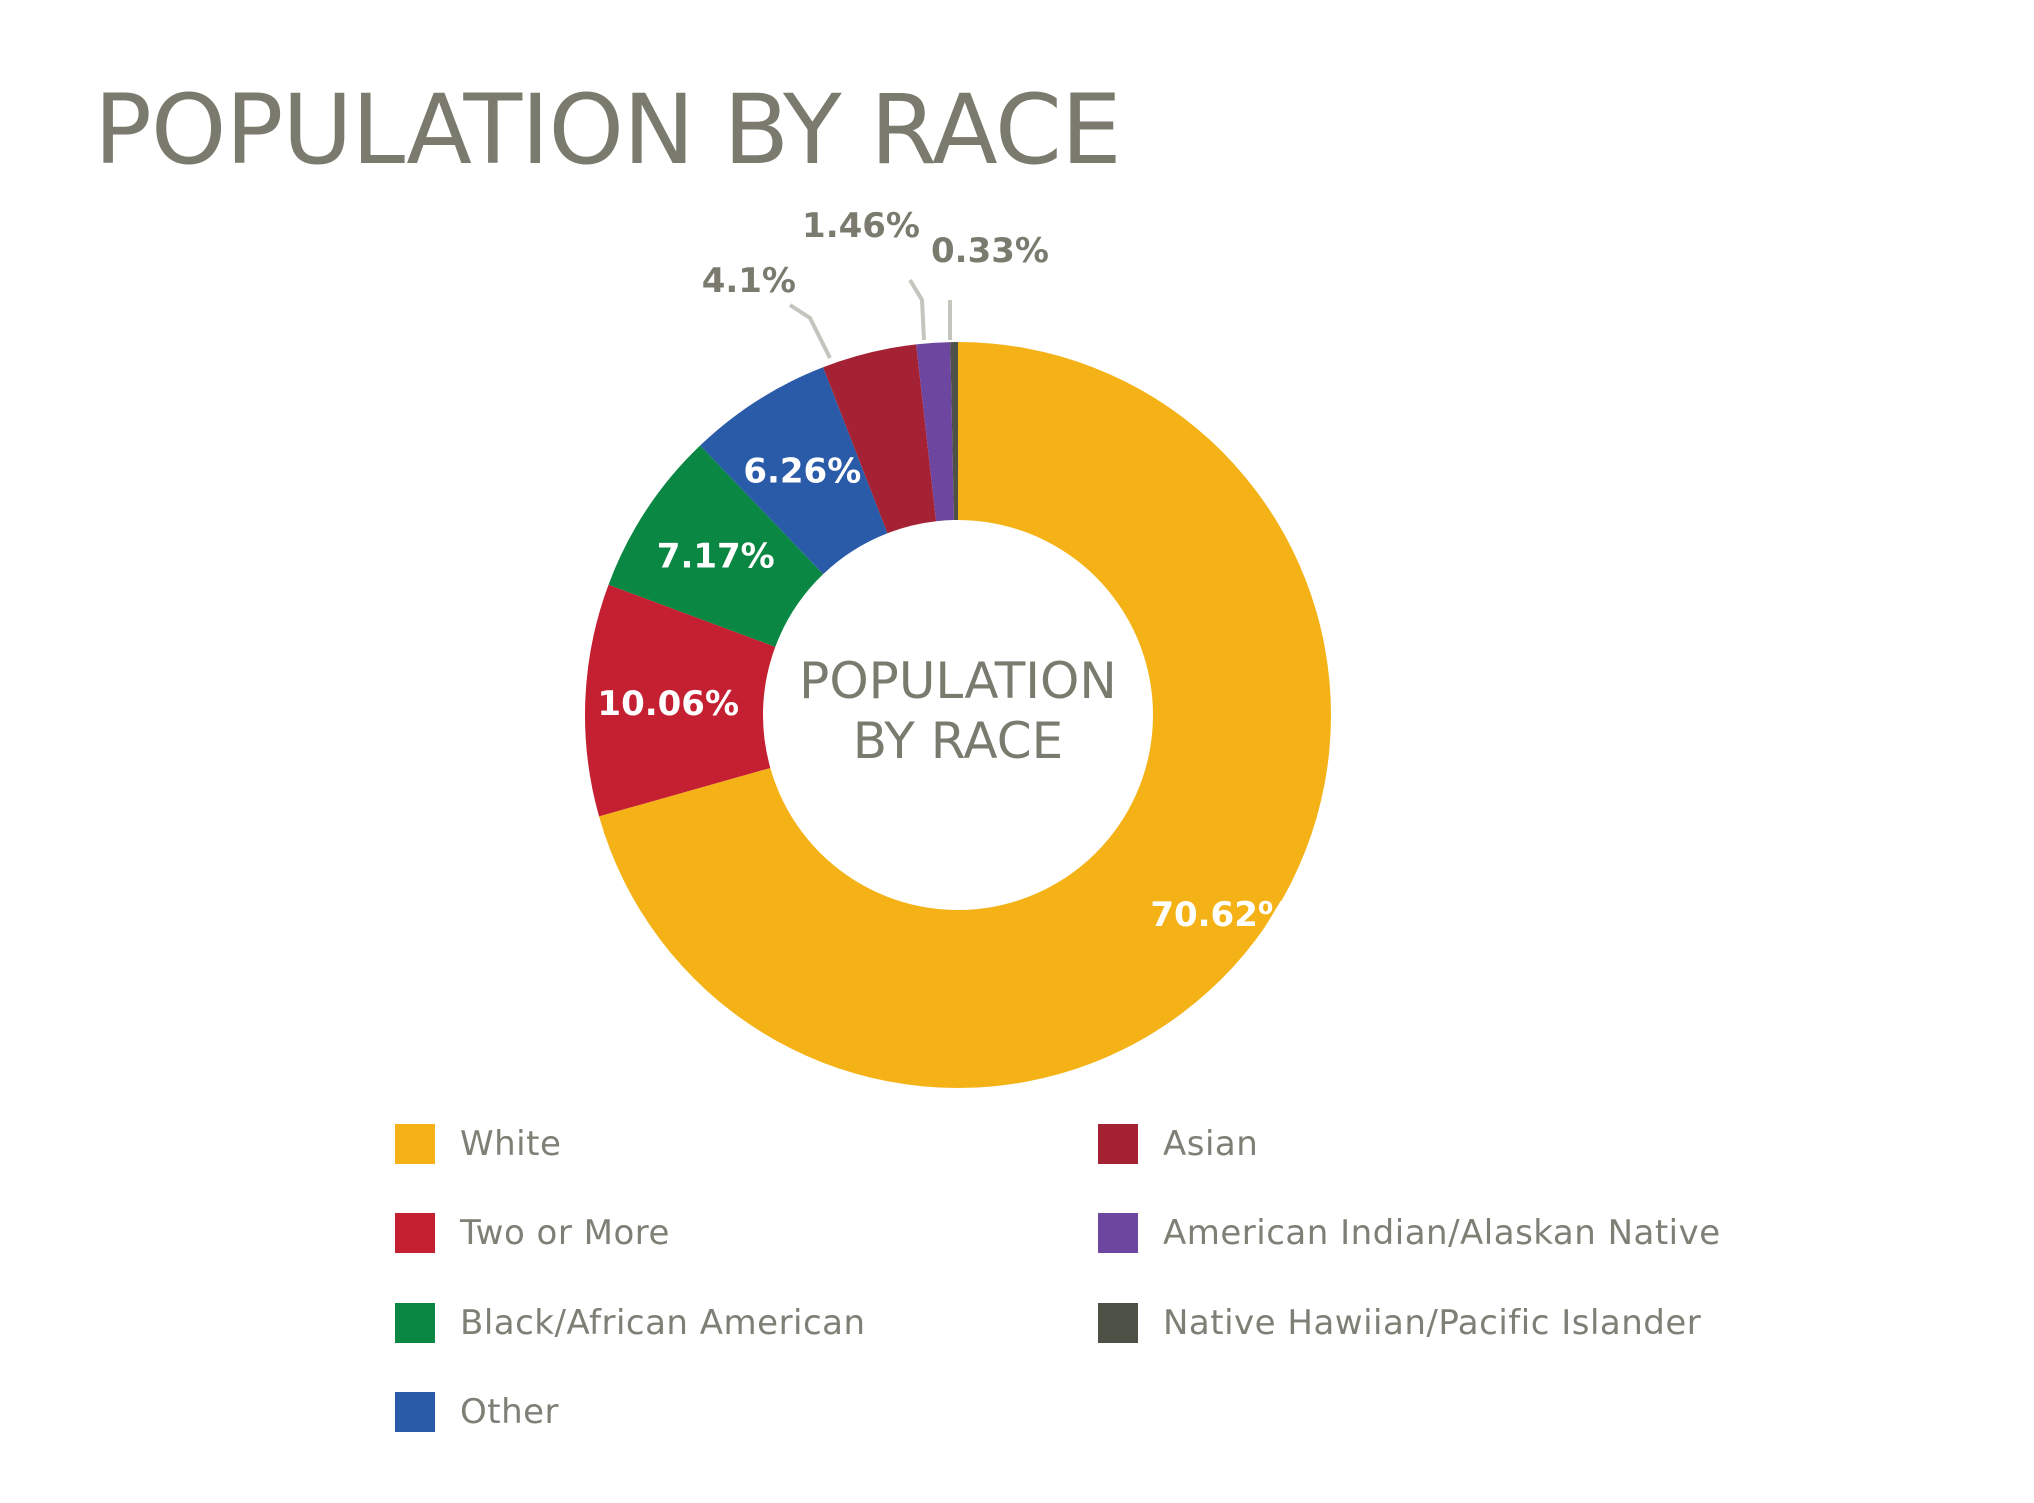 This screenshot has width=2034, height=1503. What do you see at coordinates (958, 741) in the screenshot?
I see `center-label-line-2: BY RACE` at bounding box center [958, 741].